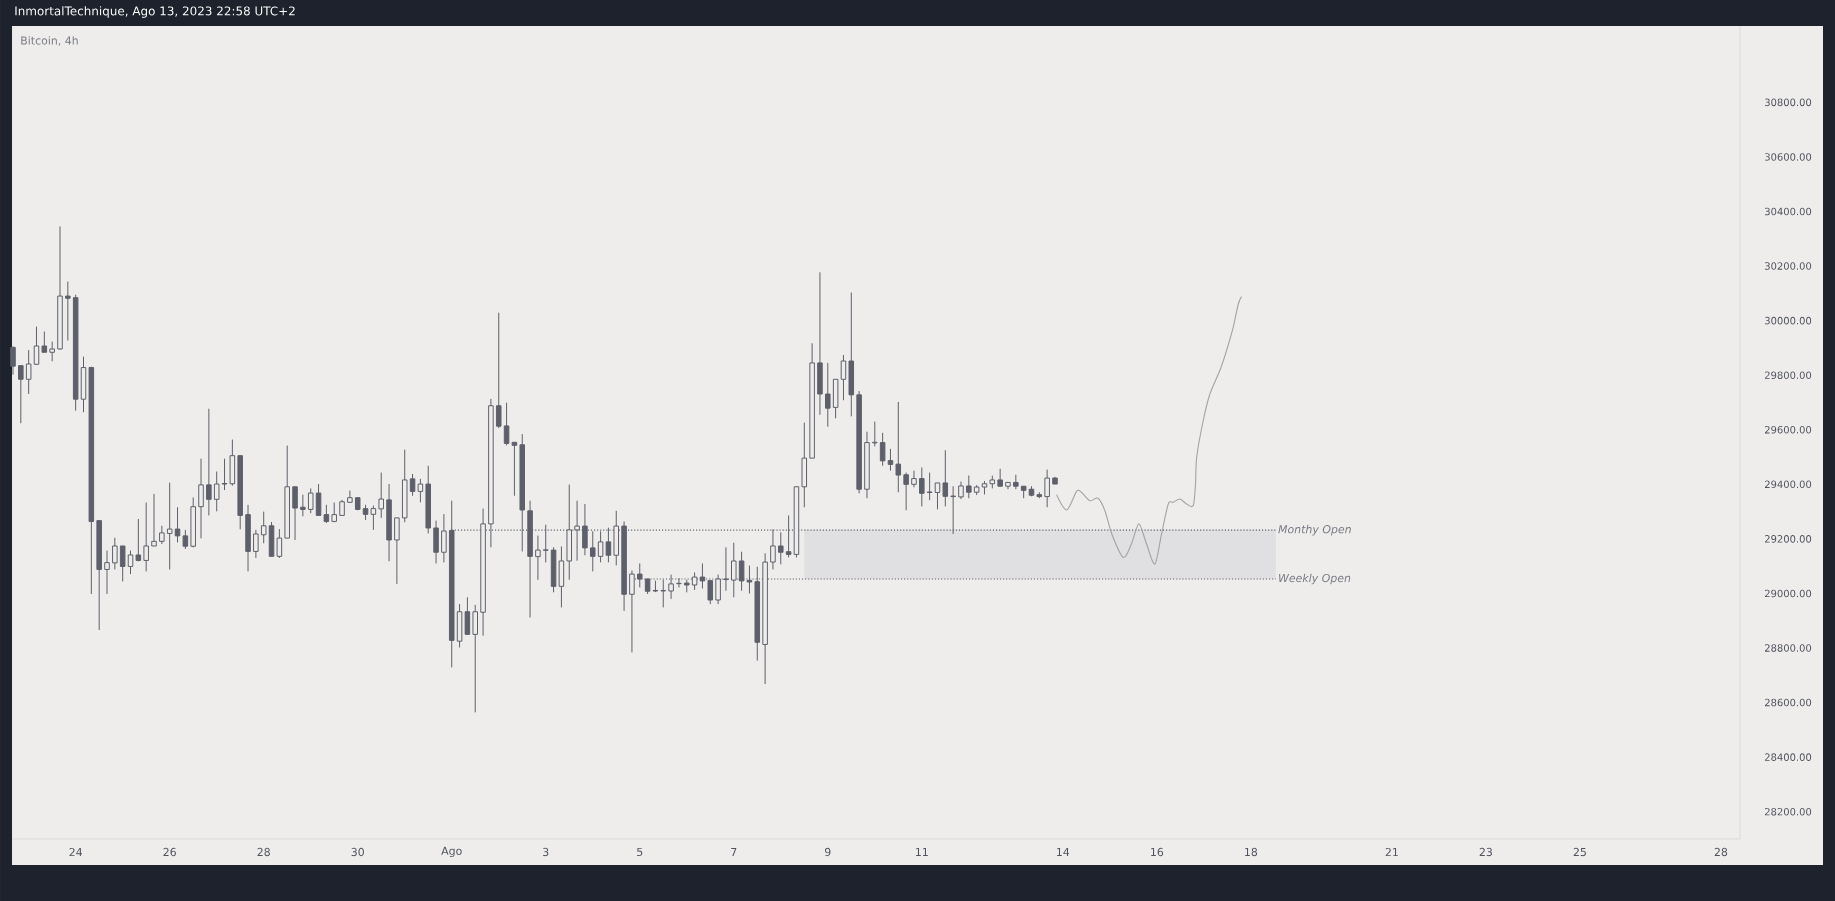 The image size is (1835, 901). Describe the element at coordinates (1788, 539) in the screenshot. I see `y-tick-label: 29200.00` at that location.